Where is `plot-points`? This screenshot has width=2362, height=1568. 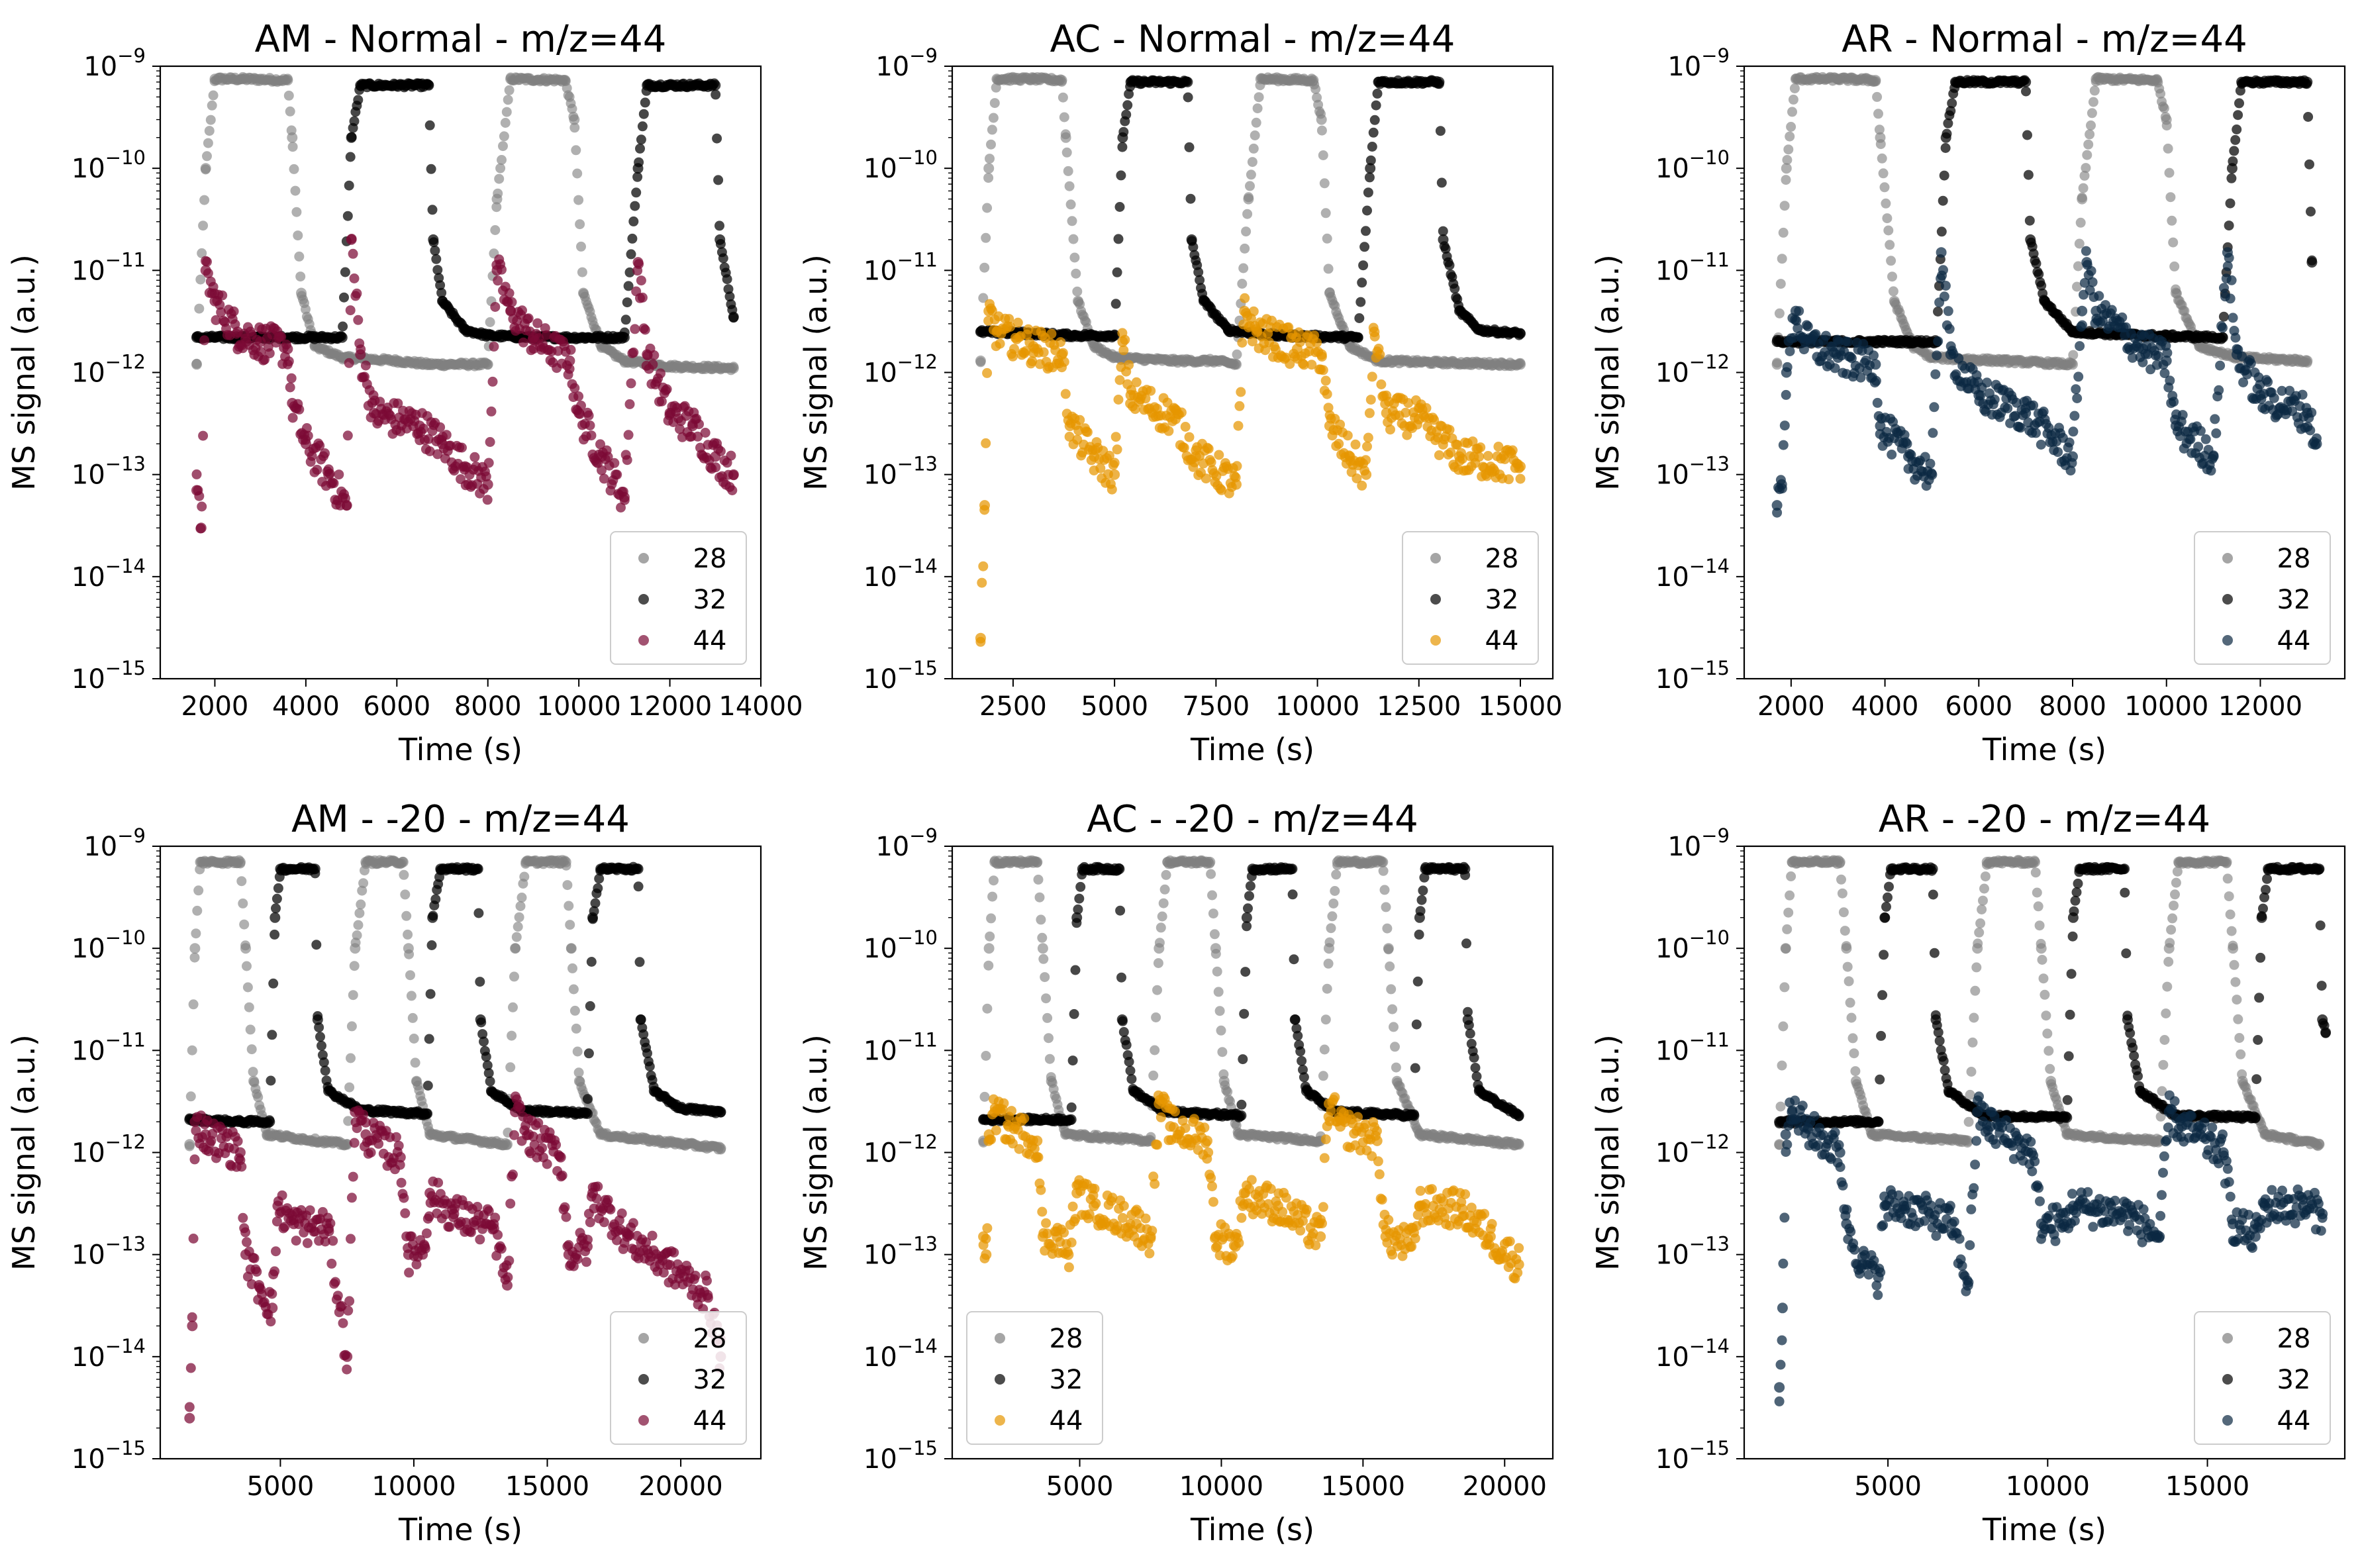 plot-points is located at coordinates (455, 1139).